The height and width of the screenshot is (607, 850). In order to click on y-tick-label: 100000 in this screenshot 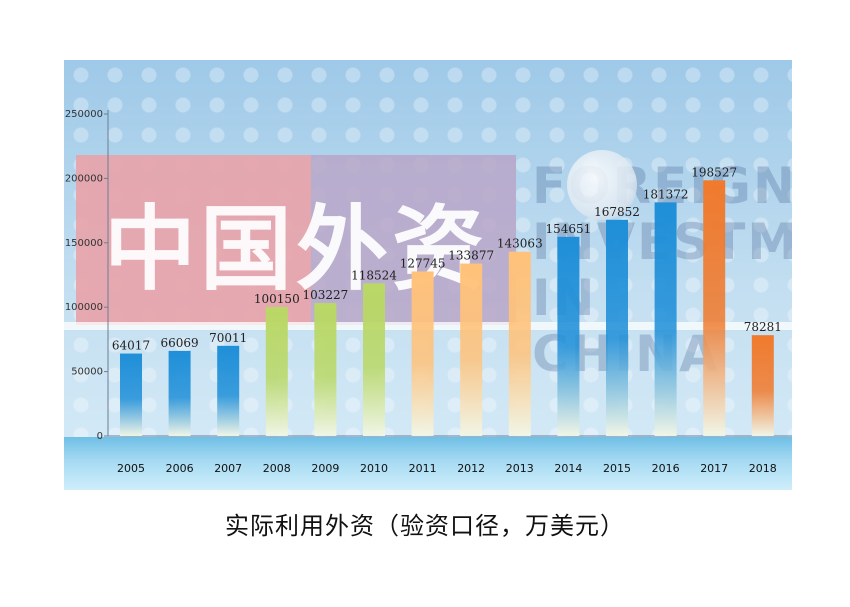, I will do `click(84, 307)`.